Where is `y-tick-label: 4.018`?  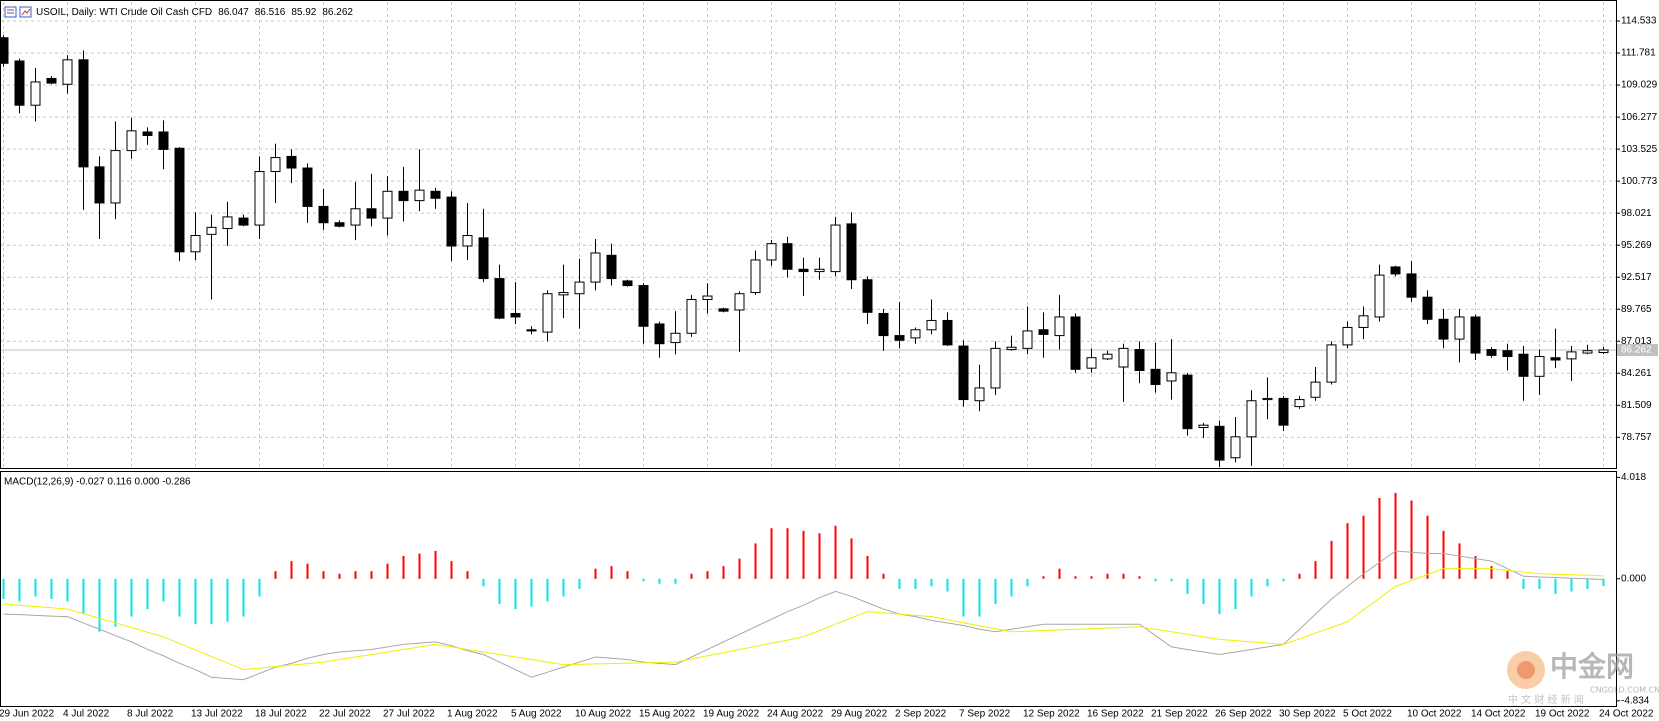 y-tick-label: 4.018 is located at coordinates (1633, 477).